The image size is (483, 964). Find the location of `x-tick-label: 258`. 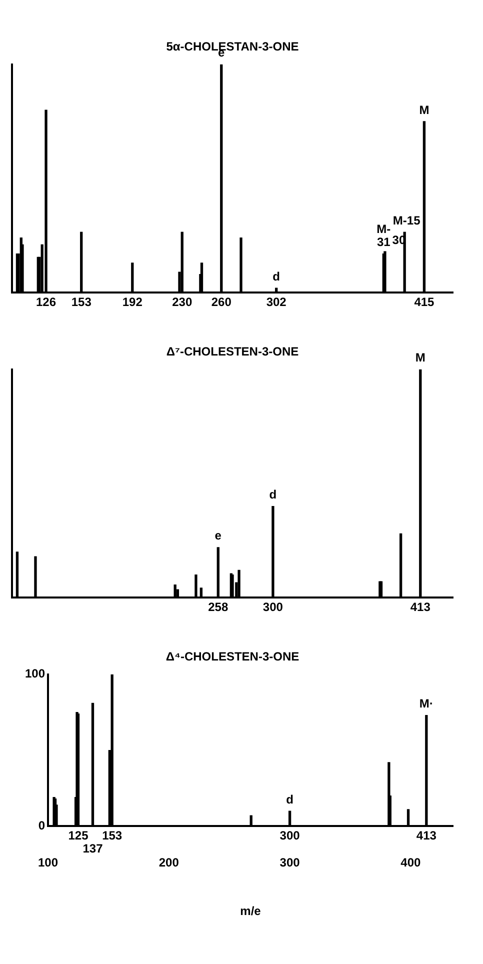

x-tick-label: 258 is located at coordinates (218, 607).